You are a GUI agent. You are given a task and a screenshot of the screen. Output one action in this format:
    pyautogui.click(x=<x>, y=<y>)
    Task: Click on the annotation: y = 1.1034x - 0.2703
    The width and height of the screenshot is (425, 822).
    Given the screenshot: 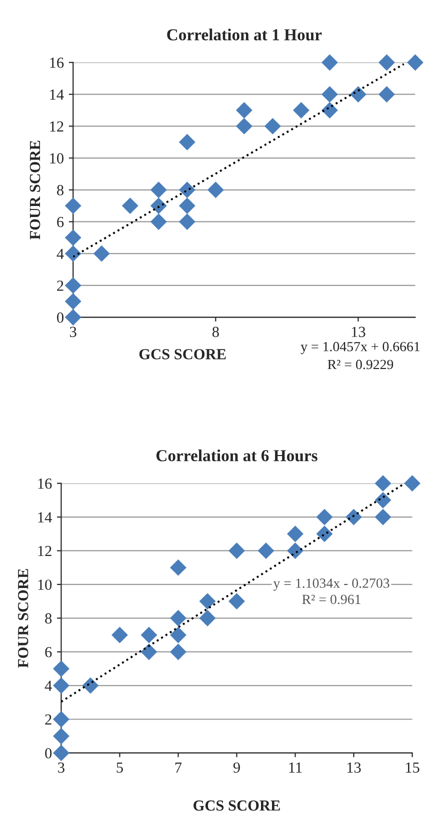 What is the action you would take?
    pyautogui.click(x=331, y=584)
    